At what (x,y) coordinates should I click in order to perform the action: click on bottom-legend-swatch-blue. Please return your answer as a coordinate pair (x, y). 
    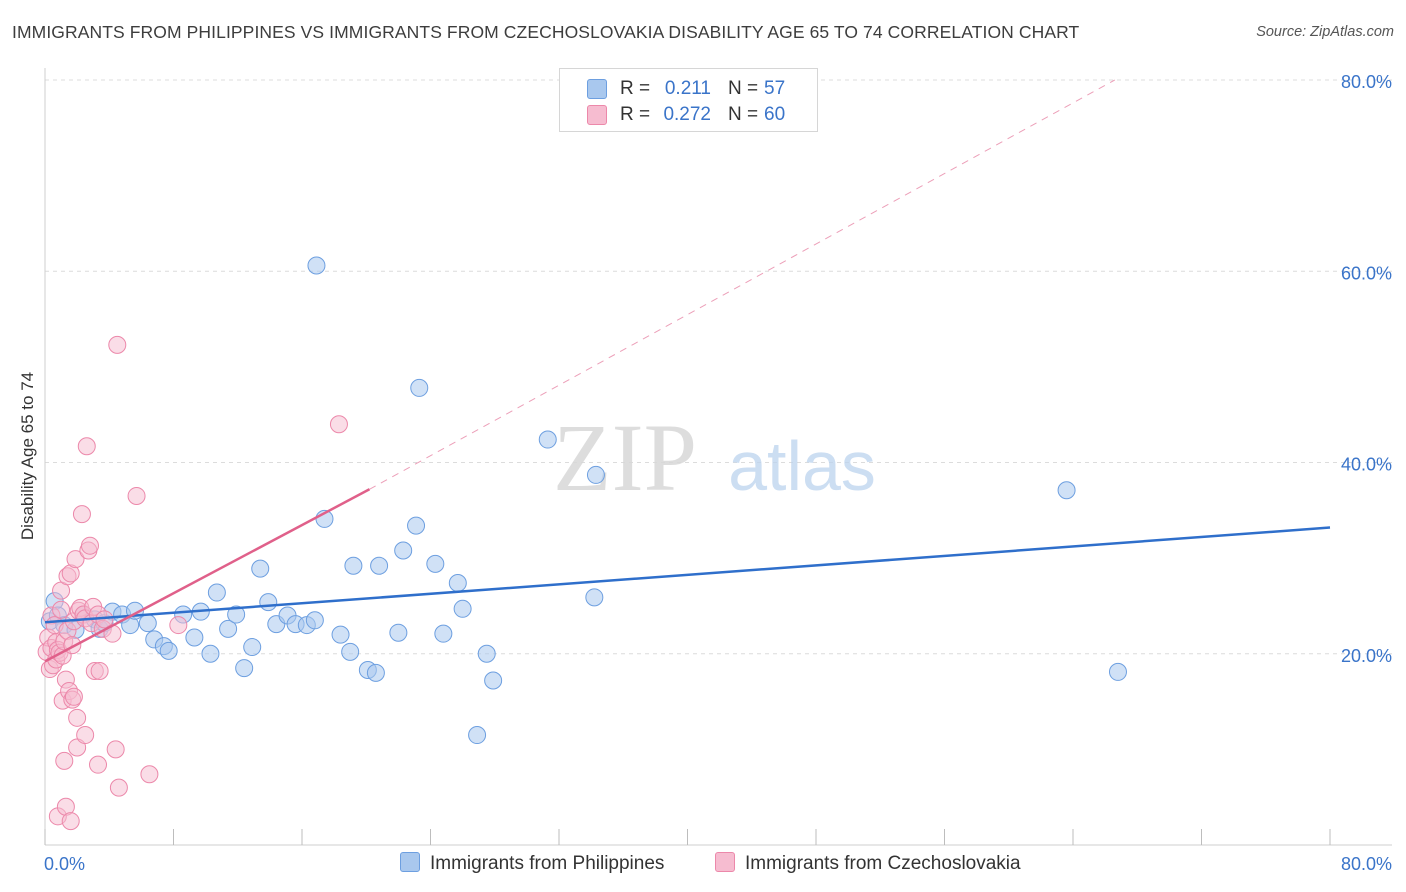
    Looking at the image, I should click on (410, 862).